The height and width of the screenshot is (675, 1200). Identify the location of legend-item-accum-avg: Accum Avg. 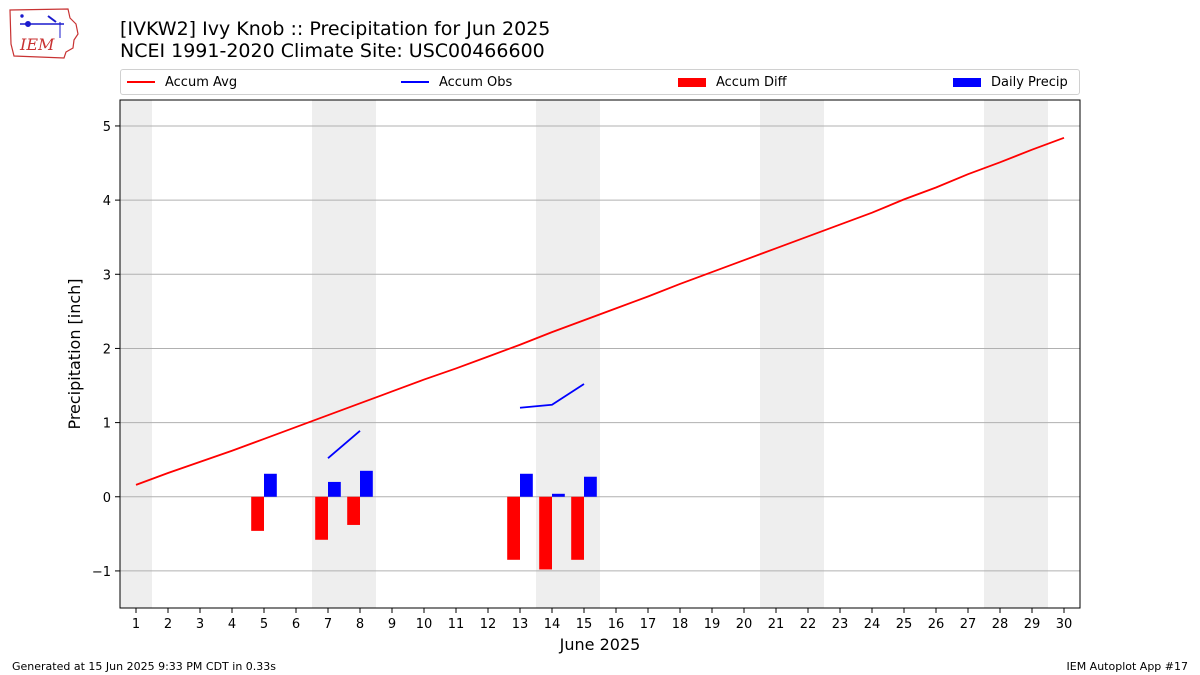
(182, 82).